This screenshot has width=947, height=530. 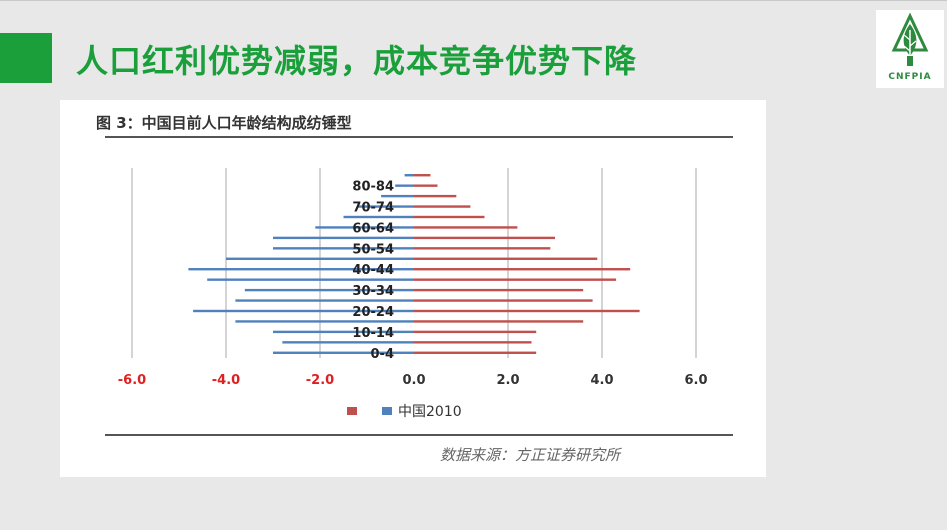 I want to click on category-label: 0-4, so click(x=383, y=354).